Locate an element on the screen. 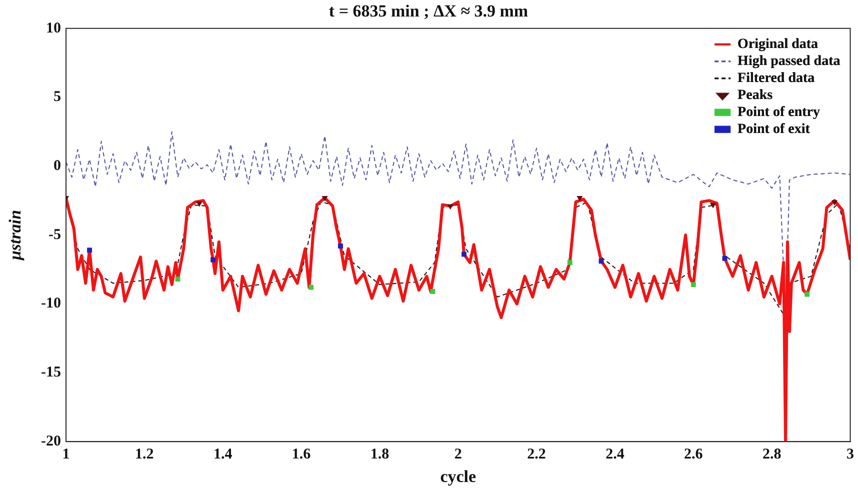 The image size is (858, 488). y-axis-title: μstrain is located at coordinates (15, 236).